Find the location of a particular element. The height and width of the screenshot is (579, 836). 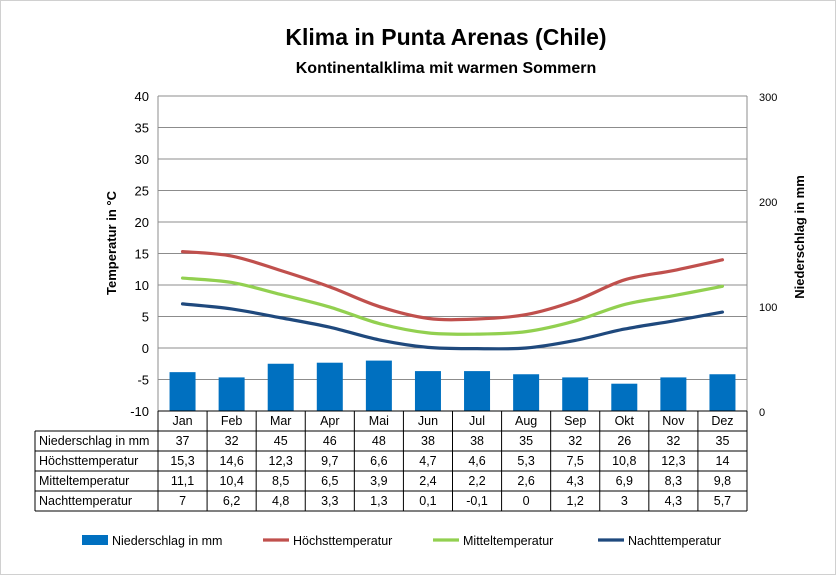

data-label: 2,4 is located at coordinates (427, 481).